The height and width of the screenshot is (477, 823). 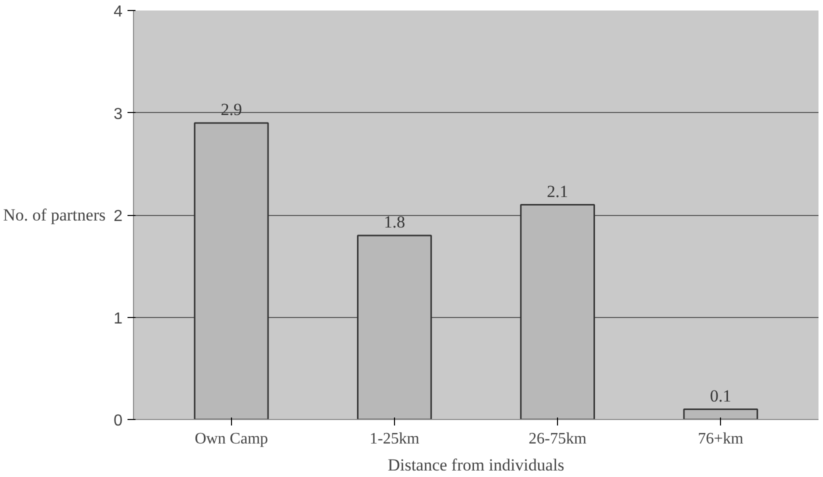 I want to click on x-tick-label: Own Camp, so click(x=231, y=439).